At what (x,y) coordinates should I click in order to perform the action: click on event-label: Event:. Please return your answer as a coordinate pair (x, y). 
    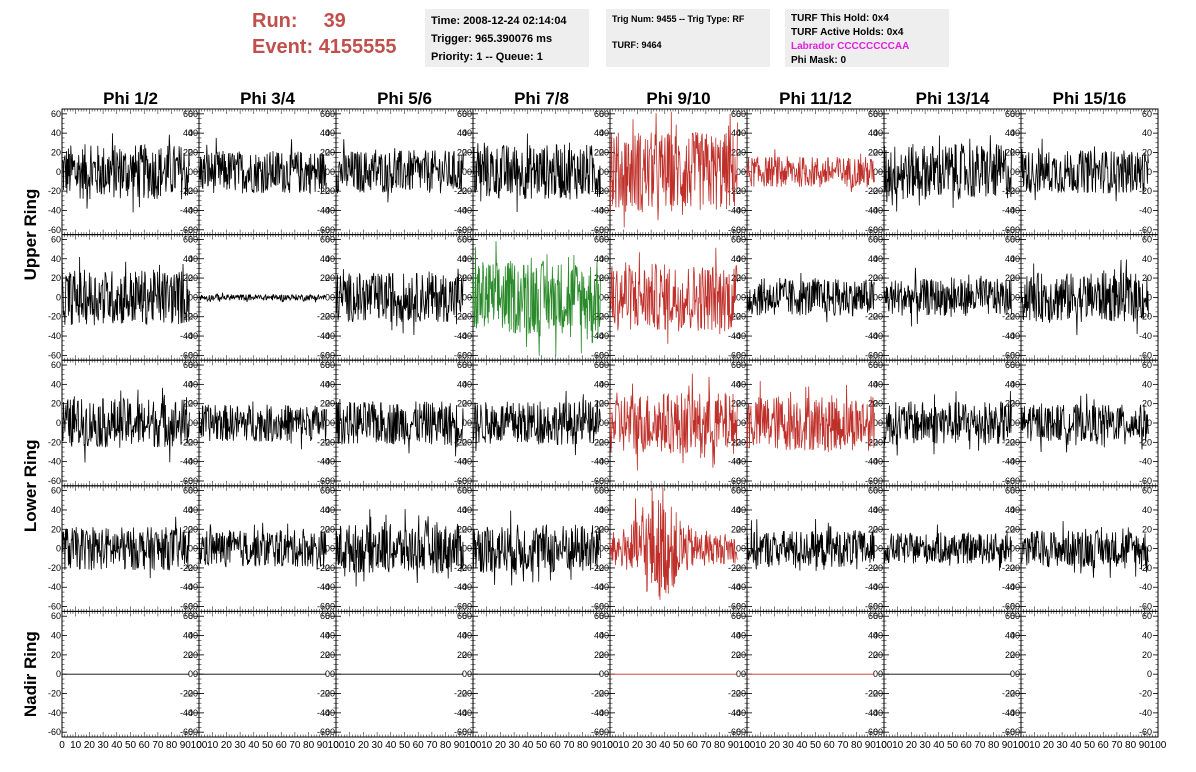
    Looking at the image, I should click on (283, 47).